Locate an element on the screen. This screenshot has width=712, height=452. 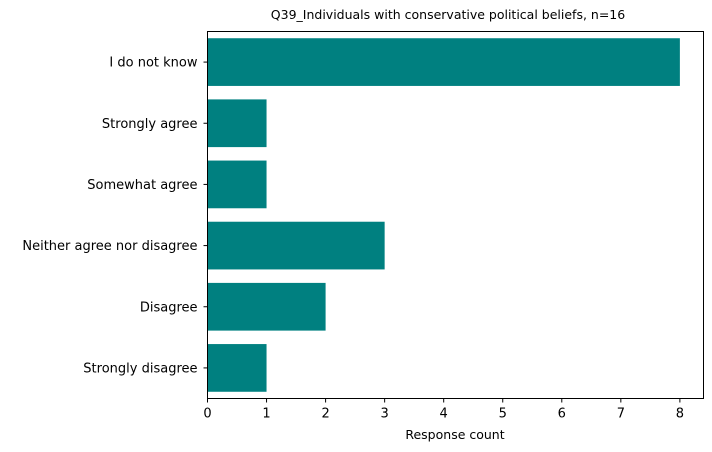
x-tick-label-3: 3 is located at coordinates (385, 414).